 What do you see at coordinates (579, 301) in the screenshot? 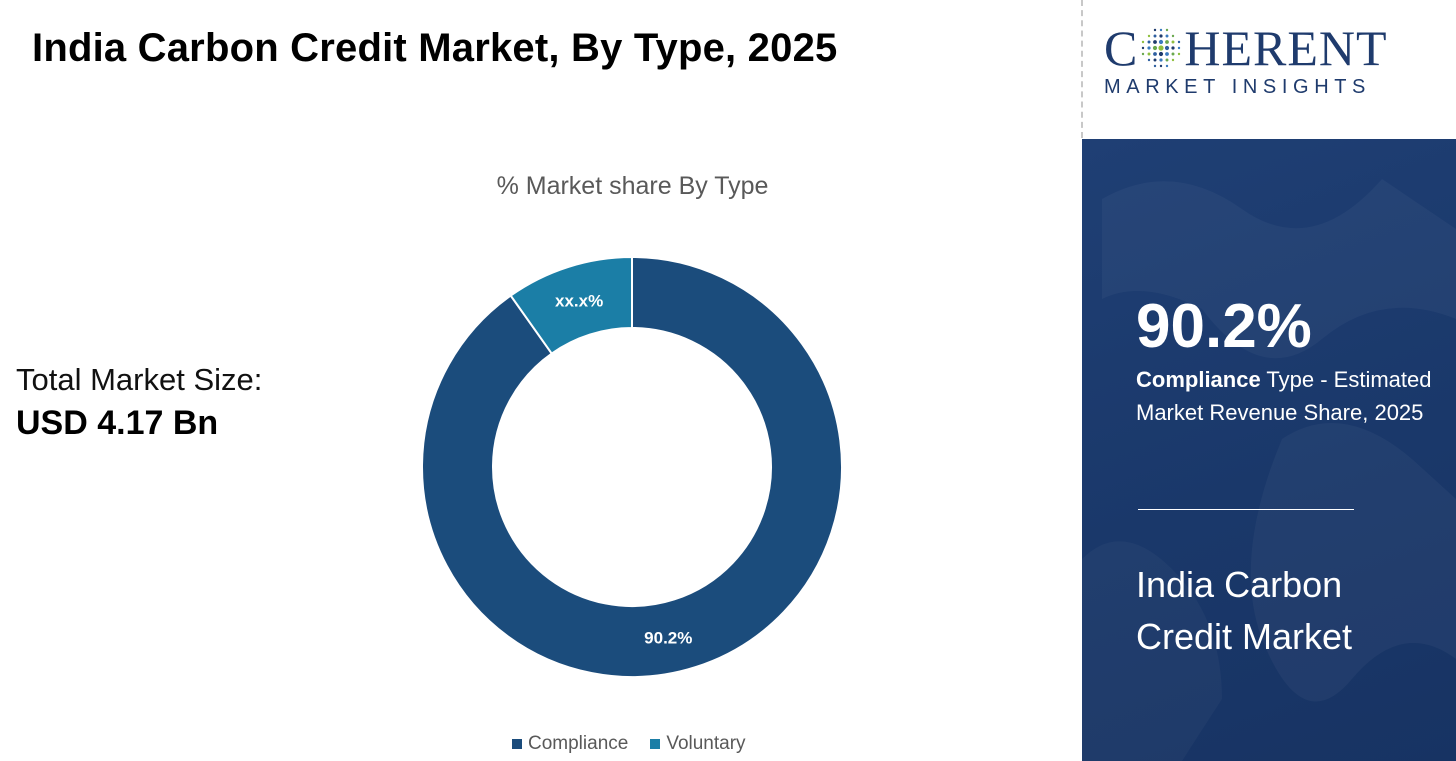
I see `data-label-voluntary: xx.x%` at bounding box center [579, 301].